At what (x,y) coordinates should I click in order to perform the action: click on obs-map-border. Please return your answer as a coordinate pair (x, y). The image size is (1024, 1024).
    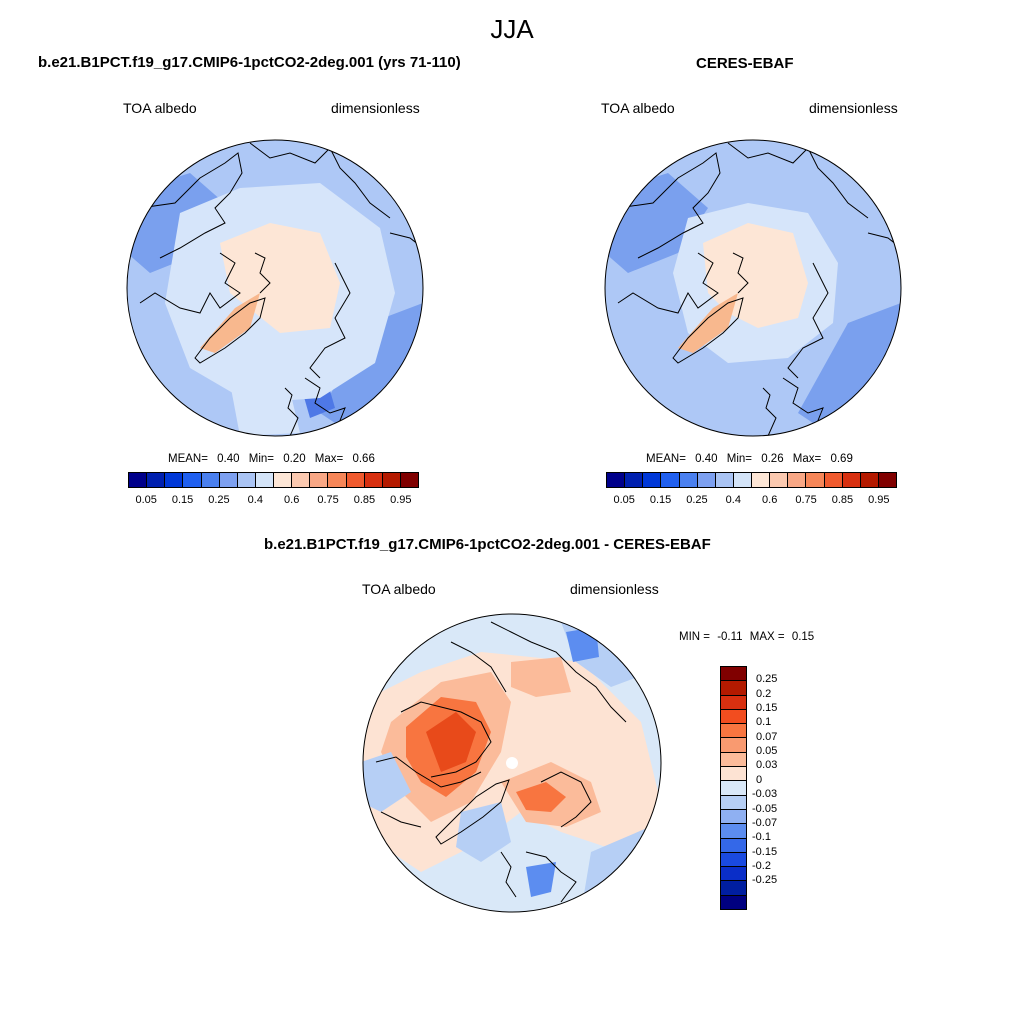
    Looking at the image, I should click on (753, 288).